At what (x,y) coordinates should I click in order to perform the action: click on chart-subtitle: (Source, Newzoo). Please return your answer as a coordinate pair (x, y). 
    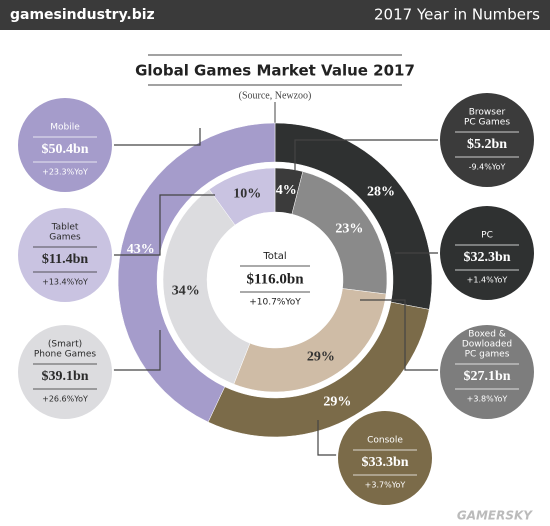
    Looking at the image, I should click on (275, 95).